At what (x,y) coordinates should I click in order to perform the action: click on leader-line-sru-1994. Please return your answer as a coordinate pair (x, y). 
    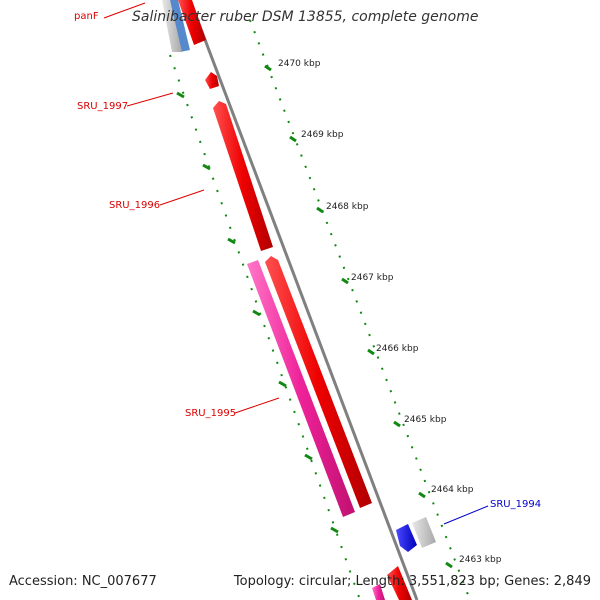
    Looking at the image, I should click on (466, 515).